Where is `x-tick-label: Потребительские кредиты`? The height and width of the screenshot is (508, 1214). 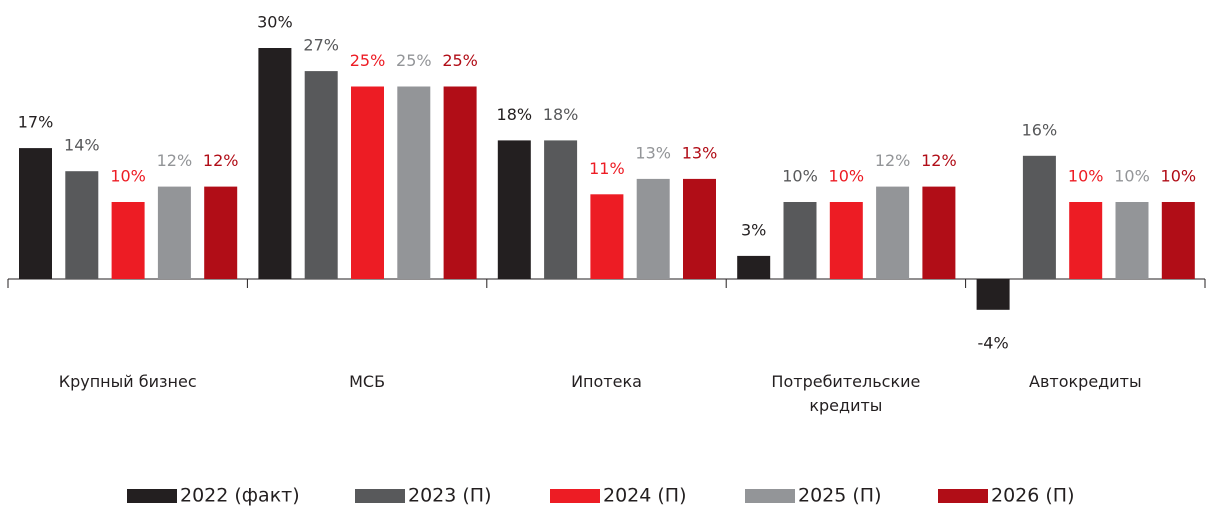
x-tick-label: Потребительские кредиты is located at coordinates (846, 393).